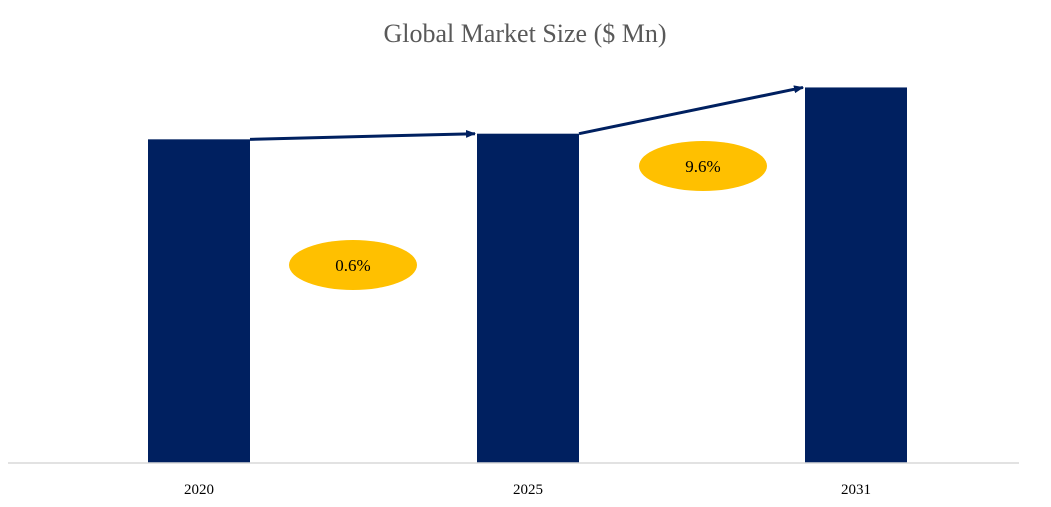 The image size is (1051, 507). What do you see at coordinates (199, 490) in the screenshot?
I see `x-tick-label: 2020` at bounding box center [199, 490].